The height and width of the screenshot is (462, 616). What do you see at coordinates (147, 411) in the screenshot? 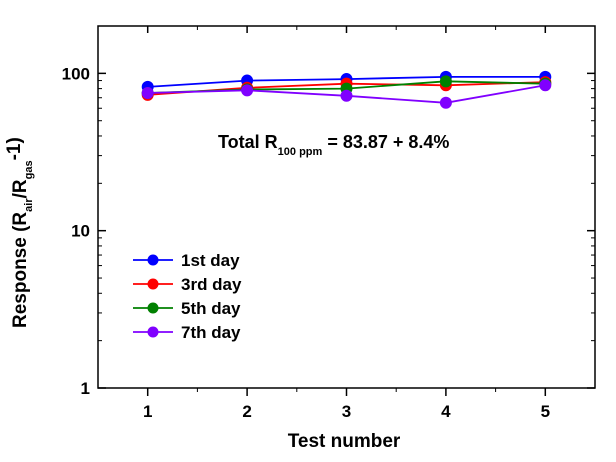
I see `x-tick-label: 1` at bounding box center [147, 411].